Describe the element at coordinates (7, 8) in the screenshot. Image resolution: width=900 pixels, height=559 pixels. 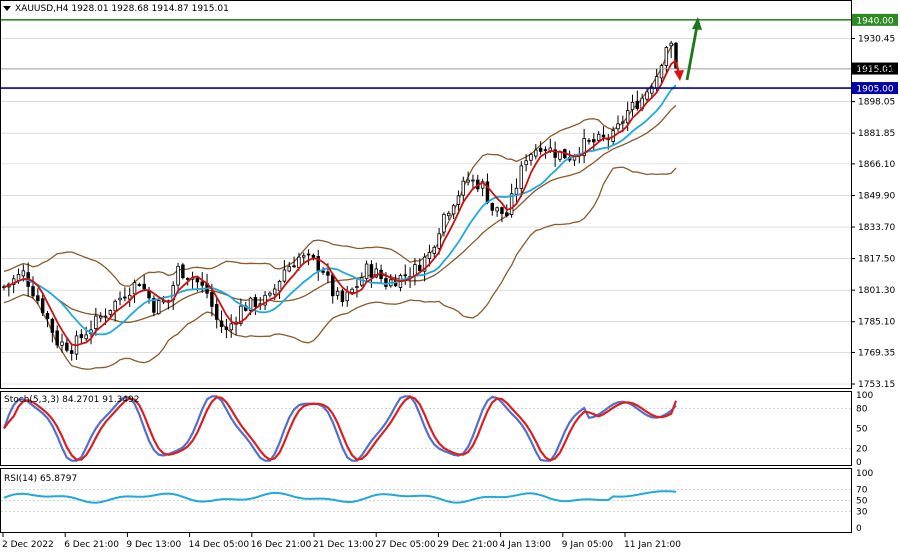
I see `dropdown-triangle-icon` at that location.